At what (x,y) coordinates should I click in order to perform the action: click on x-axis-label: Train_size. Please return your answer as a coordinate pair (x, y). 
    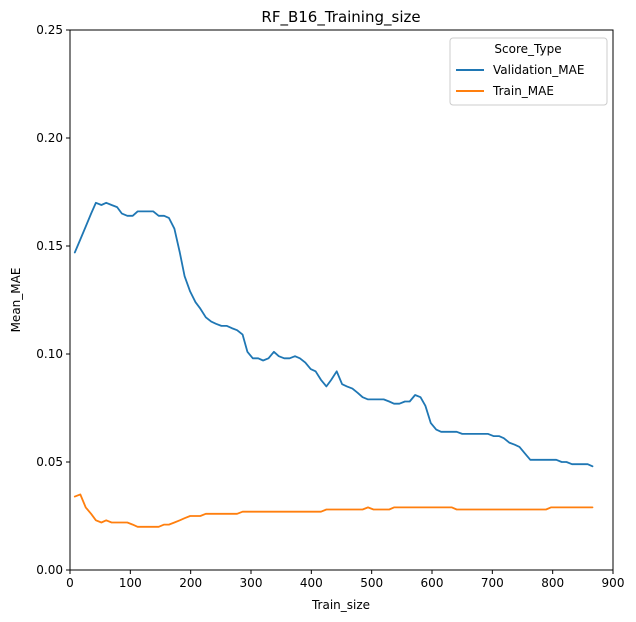
    Looking at the image, I should click on (340, 605).